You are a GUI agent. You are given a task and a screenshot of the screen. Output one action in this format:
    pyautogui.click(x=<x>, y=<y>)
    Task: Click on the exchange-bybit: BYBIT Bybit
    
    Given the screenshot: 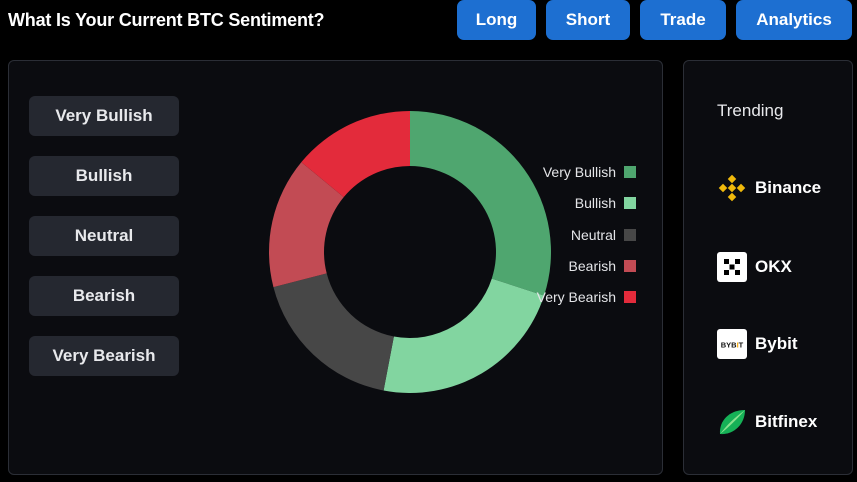 What is the action you would take?
    pyautogui.click(x=757, y=344)
    